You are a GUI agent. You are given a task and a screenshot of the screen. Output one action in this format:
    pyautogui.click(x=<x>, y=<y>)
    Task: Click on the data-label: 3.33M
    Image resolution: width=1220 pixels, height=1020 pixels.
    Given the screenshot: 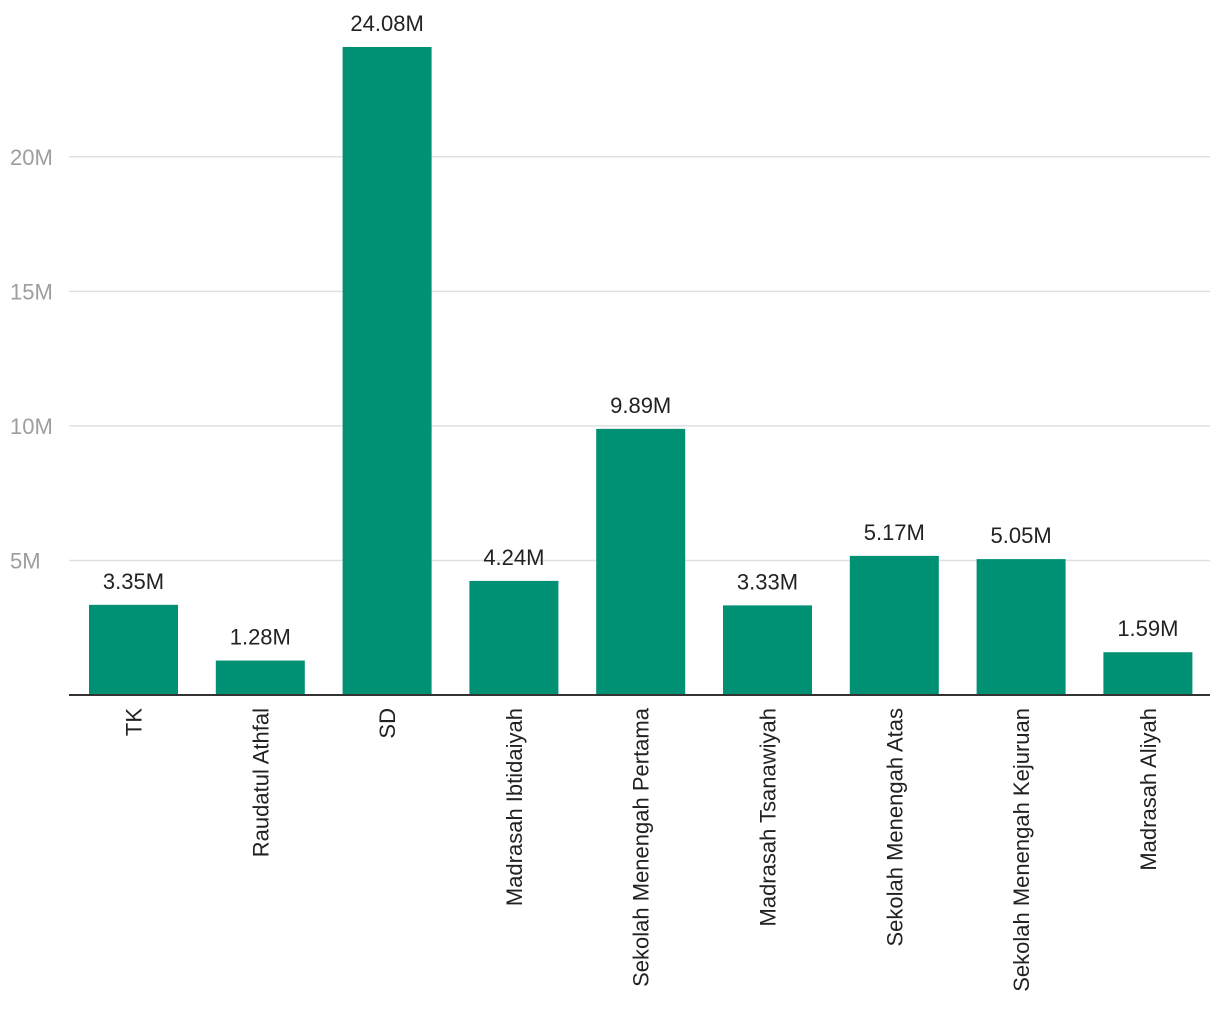 What is the action you would take?
    pyautogui.click(x=767, y=581)
    